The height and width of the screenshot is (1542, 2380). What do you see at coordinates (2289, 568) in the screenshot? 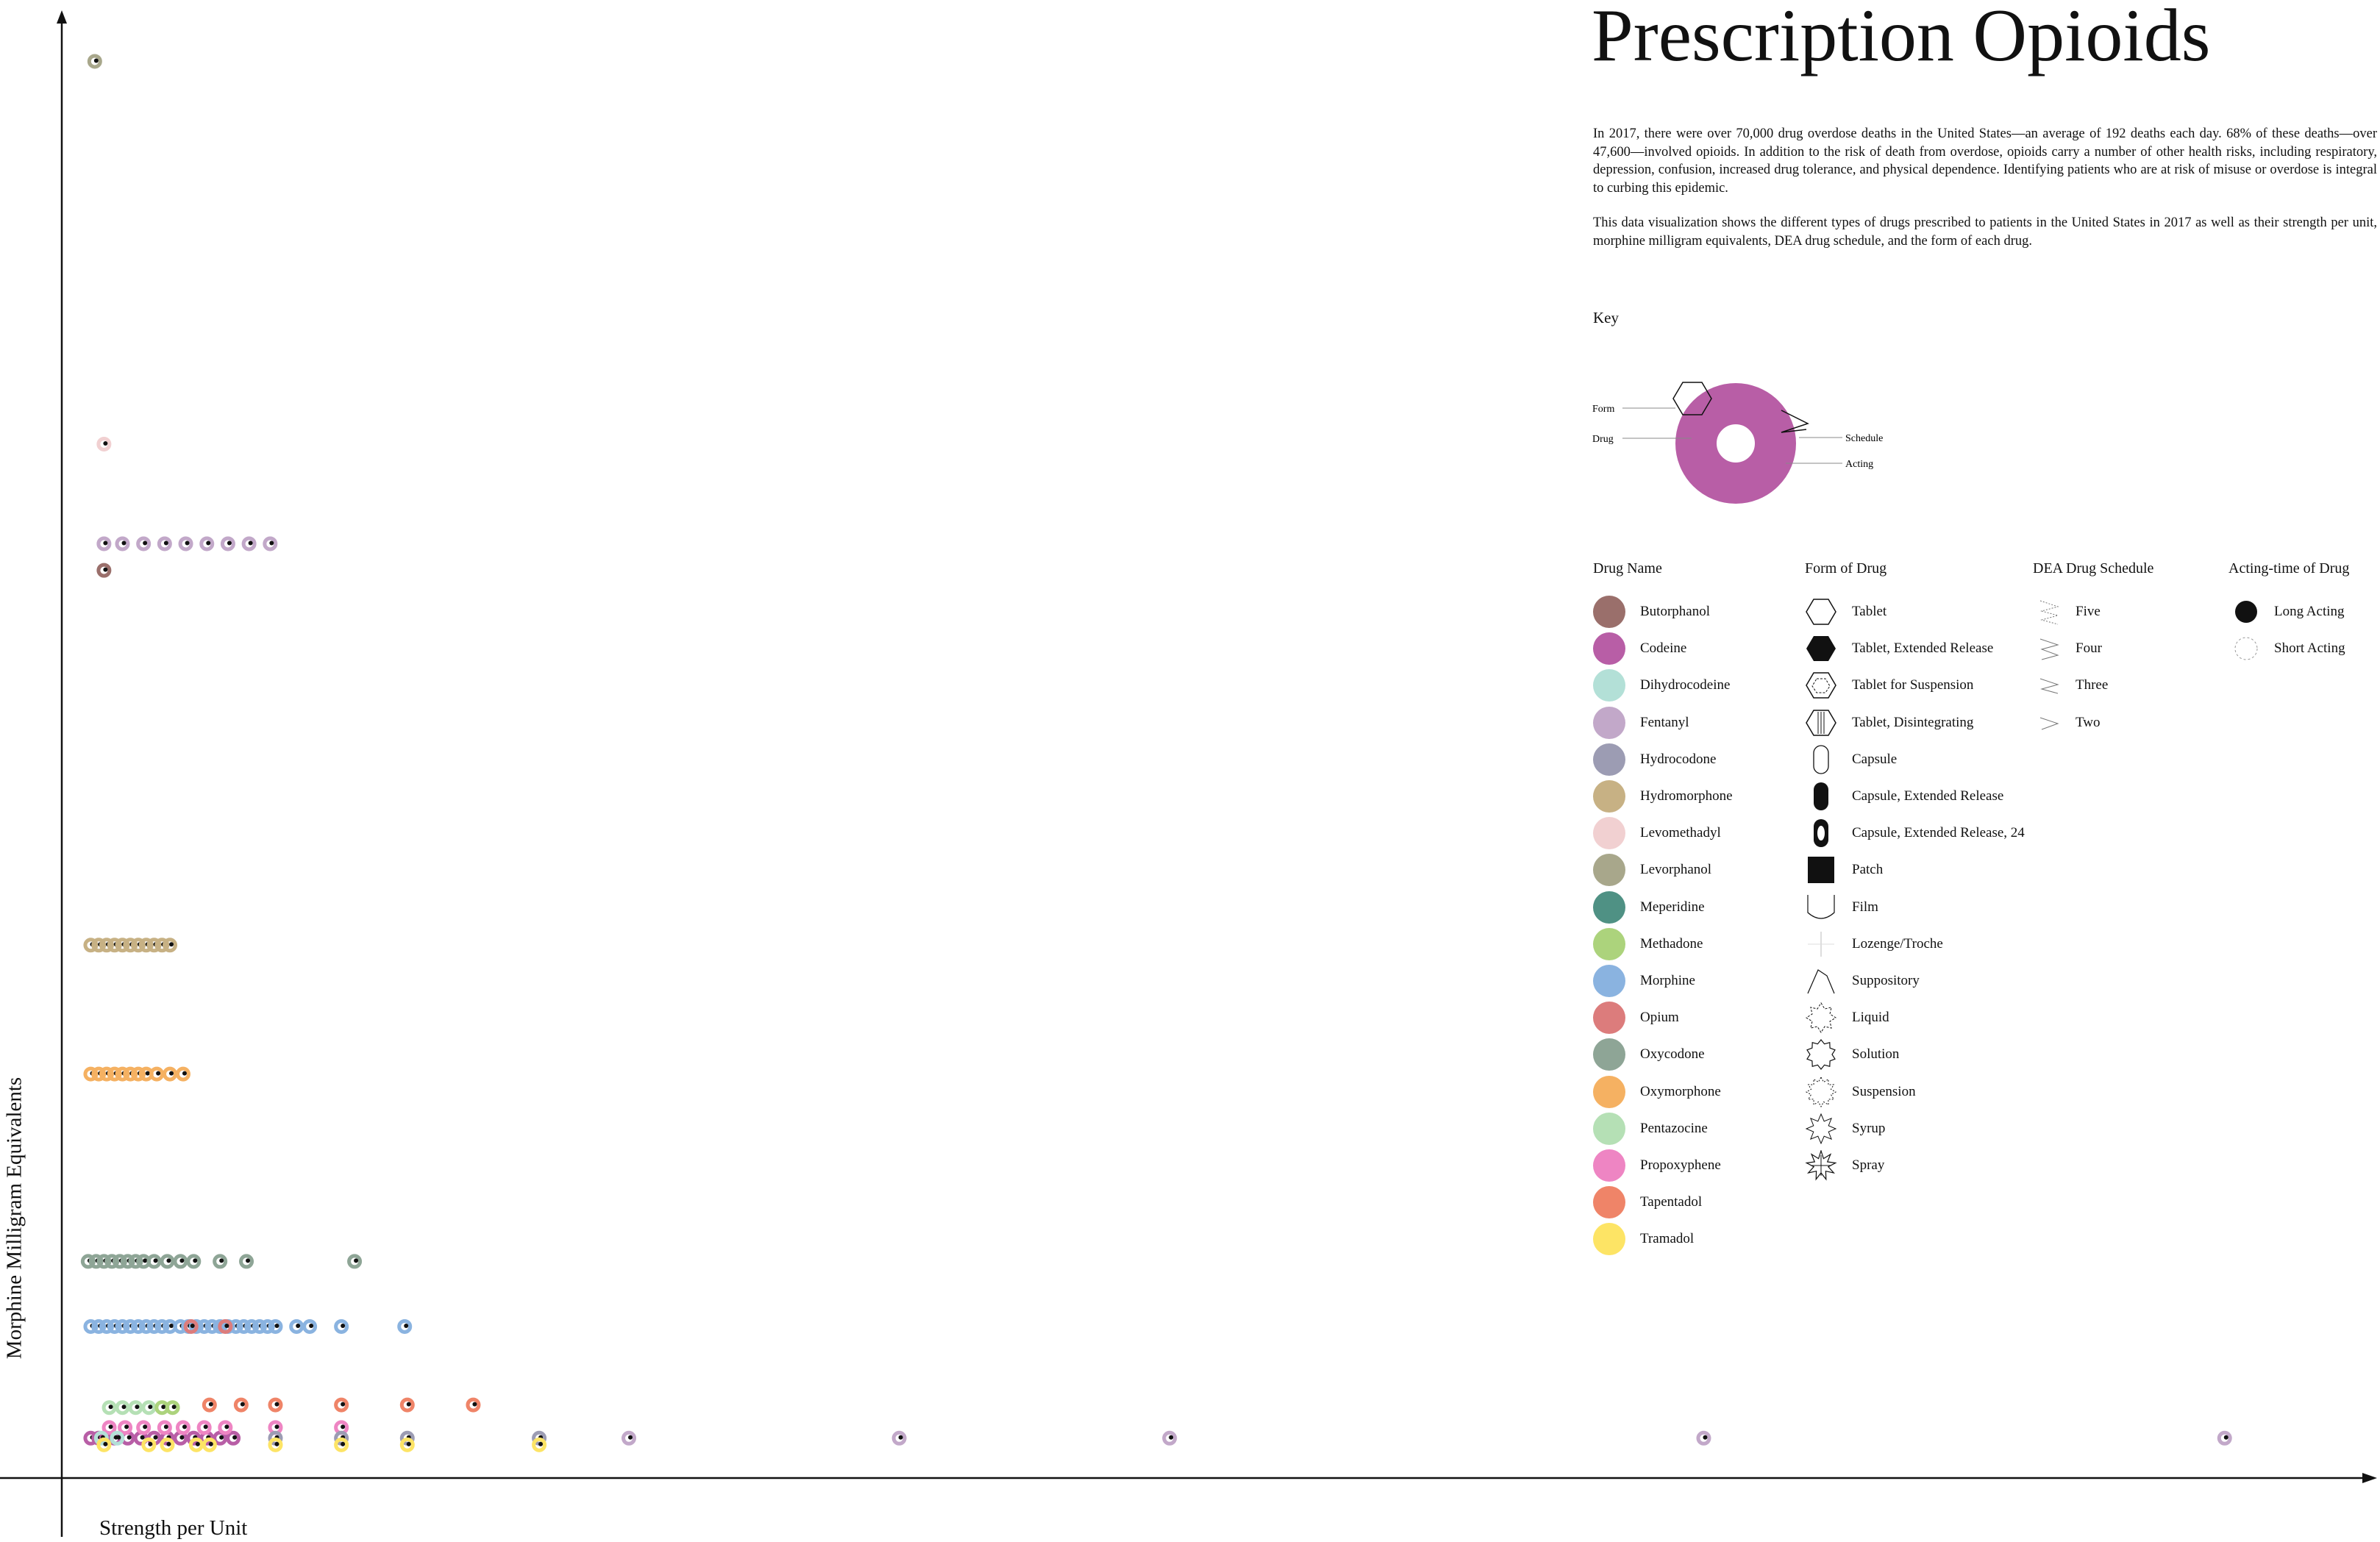
I see `legend-acting-header: Acting-time of Drug` at bounding box center [2289, 568].